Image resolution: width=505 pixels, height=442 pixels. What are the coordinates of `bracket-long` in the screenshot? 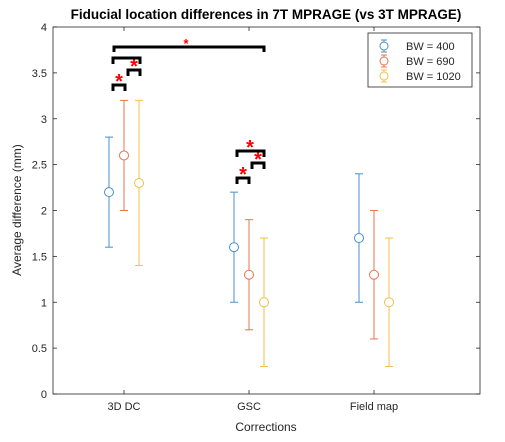 It's located at (189, 48).